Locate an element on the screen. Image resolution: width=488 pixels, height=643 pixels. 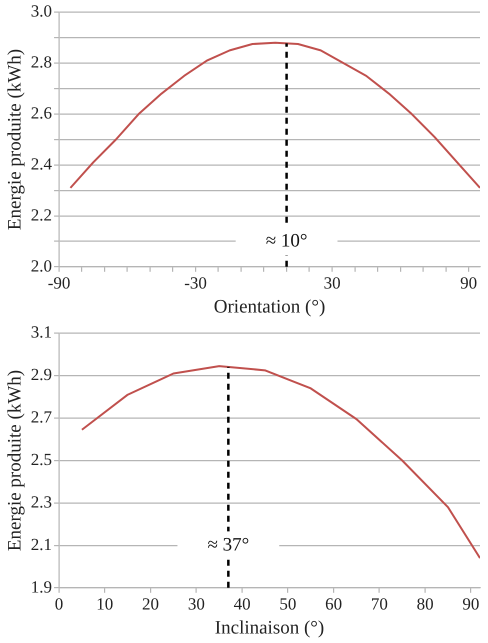
x-tick-label: 70 is located at coordinates (379, 604).